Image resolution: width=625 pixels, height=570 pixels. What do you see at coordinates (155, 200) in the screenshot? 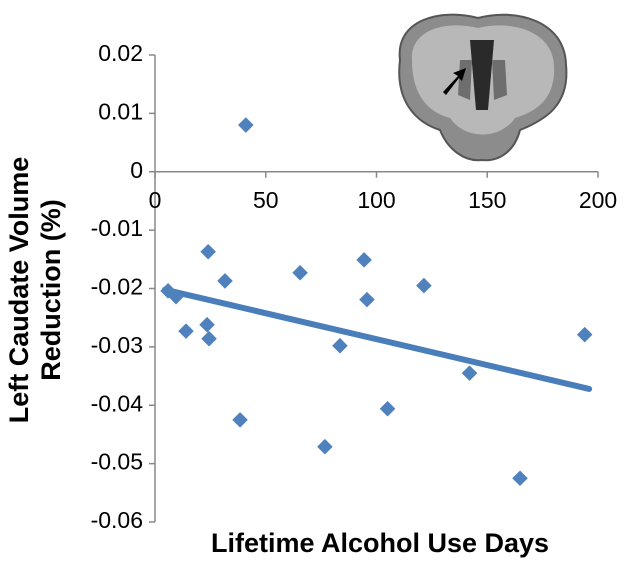
I see `x-tick-label: 0` at bounding box center [155, 200].